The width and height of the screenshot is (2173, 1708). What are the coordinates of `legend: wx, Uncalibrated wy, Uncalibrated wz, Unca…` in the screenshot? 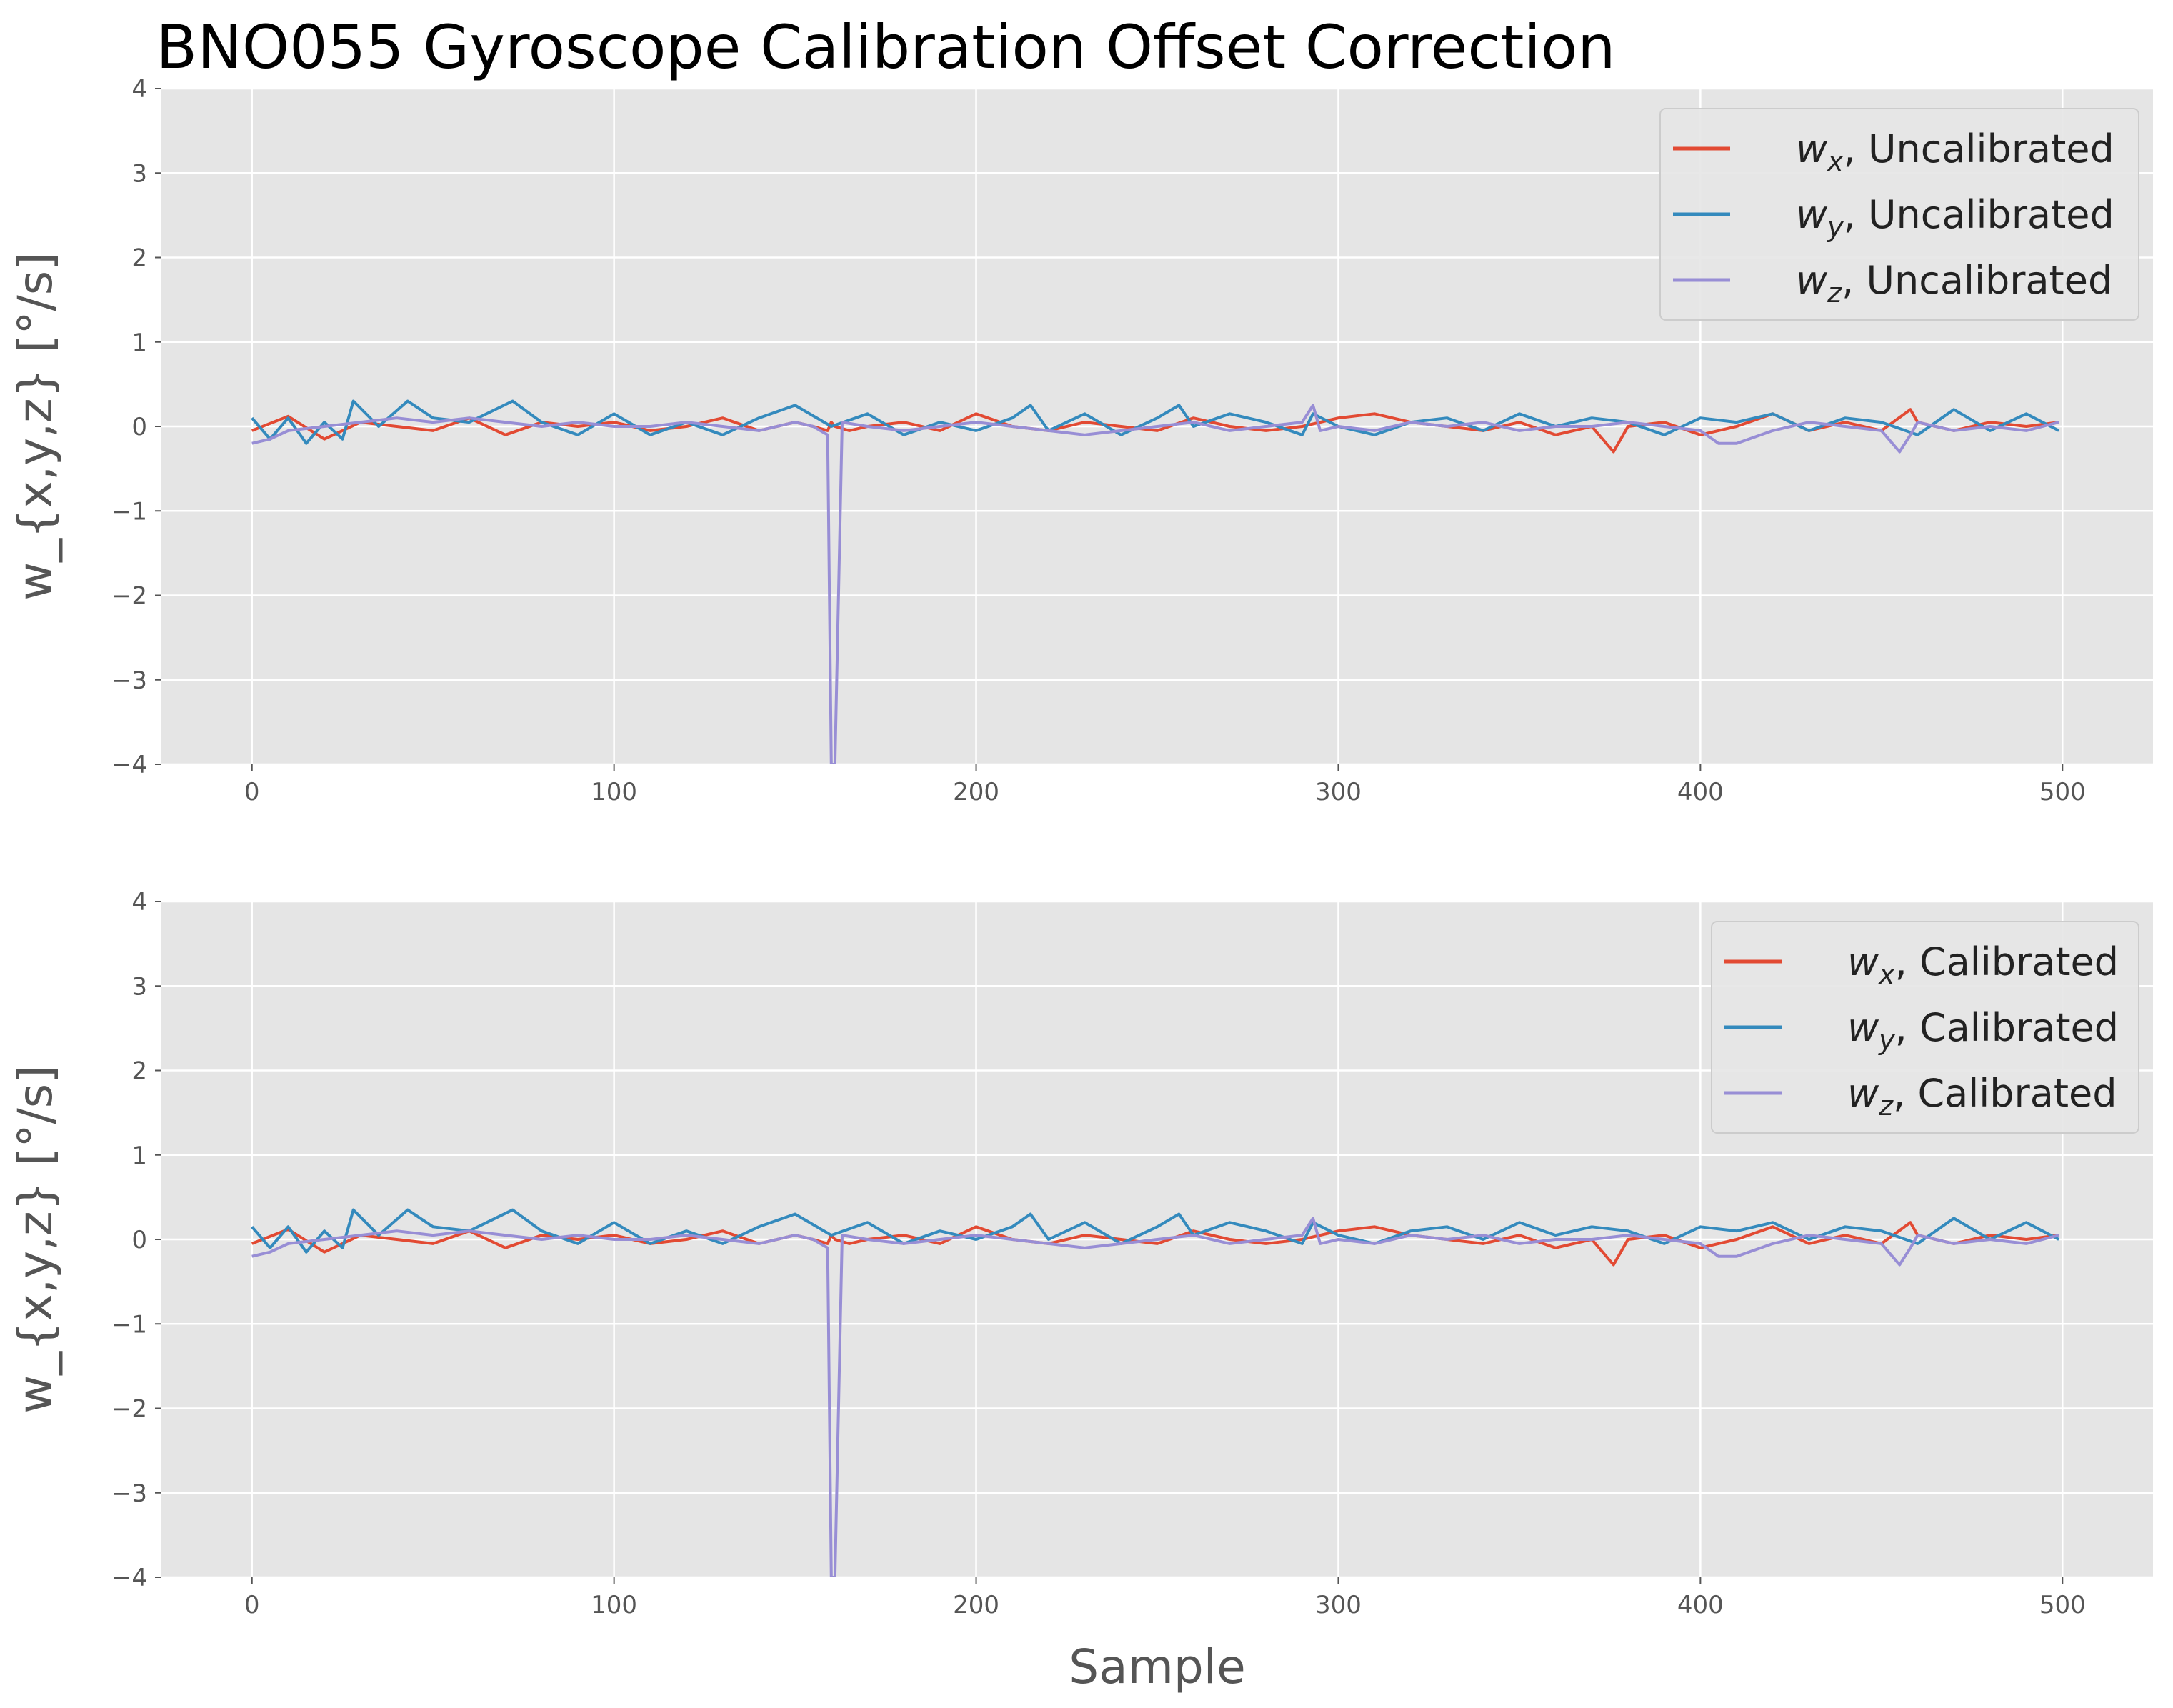 It's located at (1899, 215).